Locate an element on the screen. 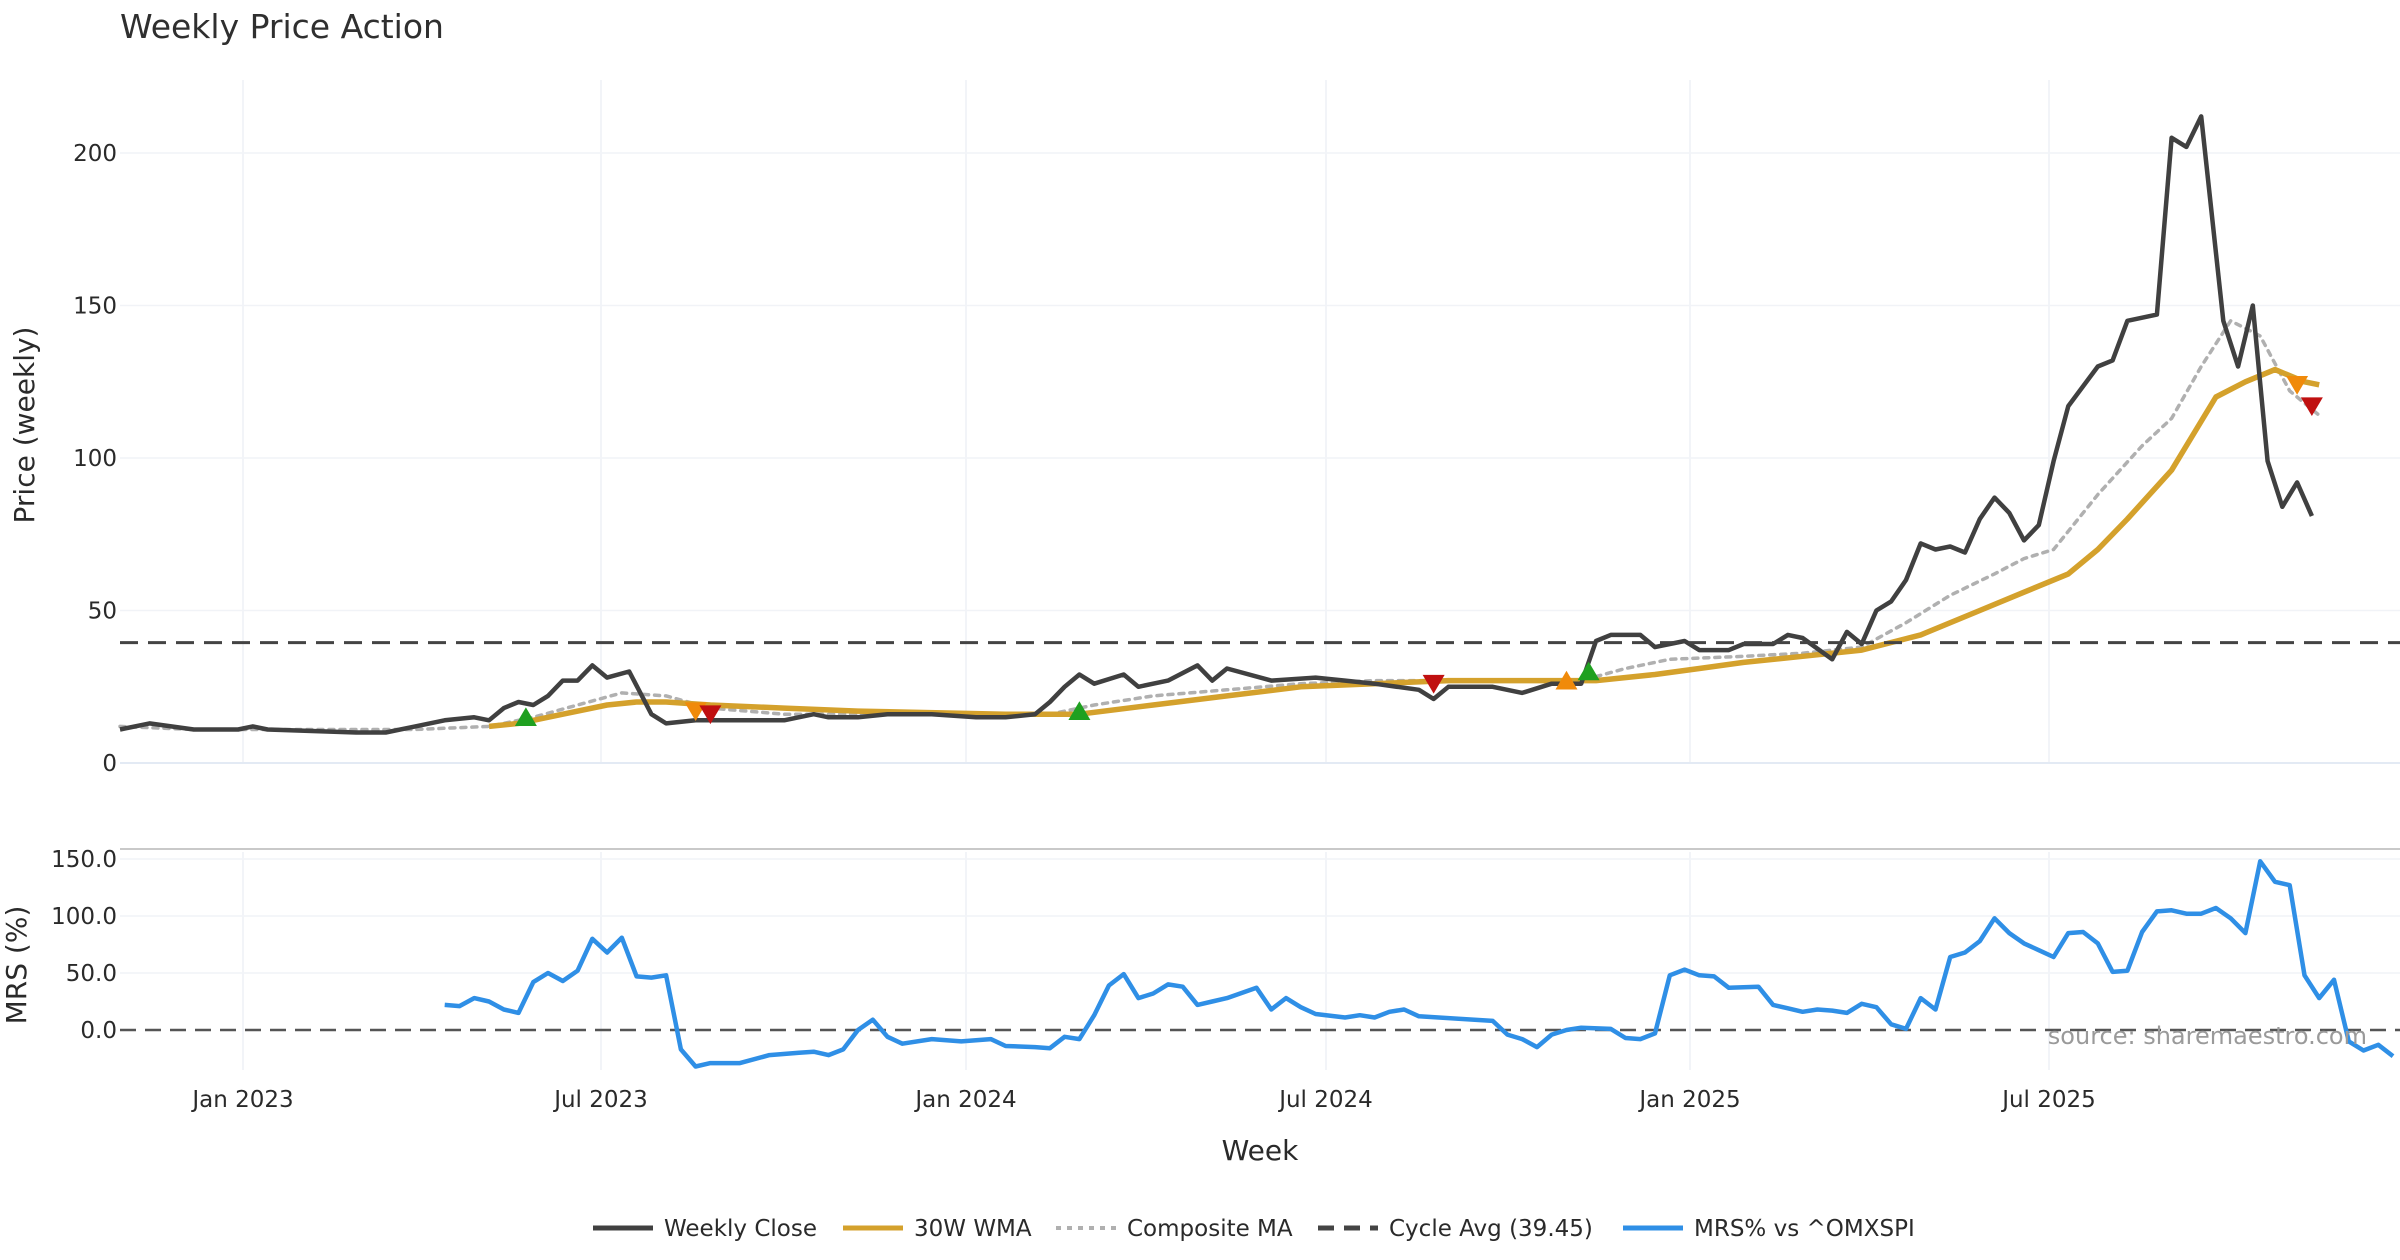 Image resolution: width=2400 pixels, height=1260 pixels. mrs-y-axis-label: MRS (%) is located at coordinates (16, 965).